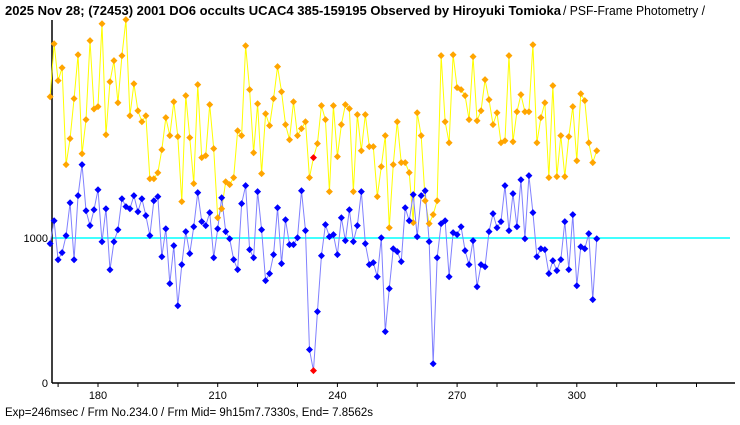  What do you see at coordinates (337, 396) in the screenshot?
I see `x-tick-label: 240` at bounding box center [337, 396].